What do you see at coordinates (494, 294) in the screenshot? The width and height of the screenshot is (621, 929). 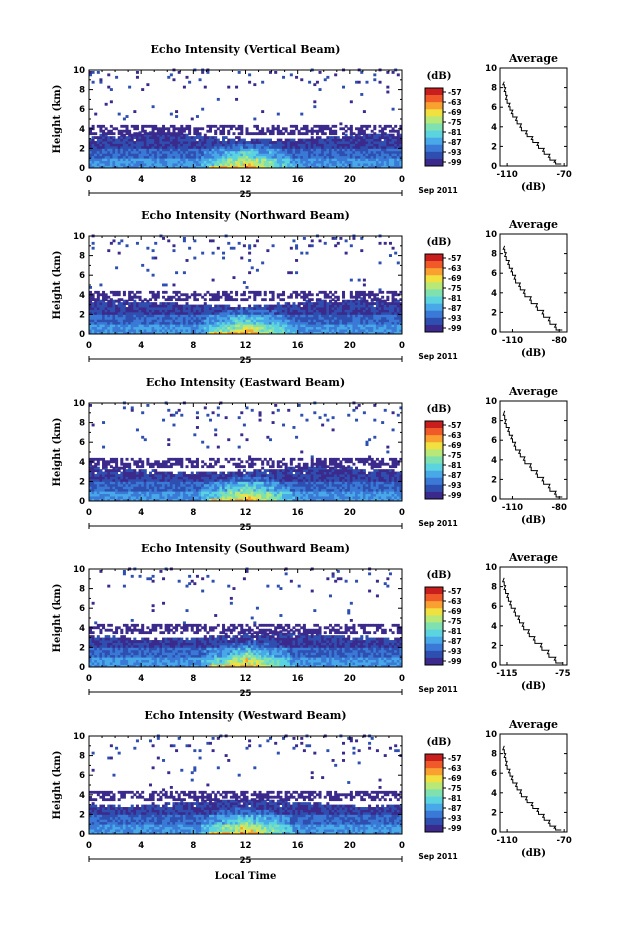 I see `profile-y-tick-label: 4` at bounding box center [494, 294].